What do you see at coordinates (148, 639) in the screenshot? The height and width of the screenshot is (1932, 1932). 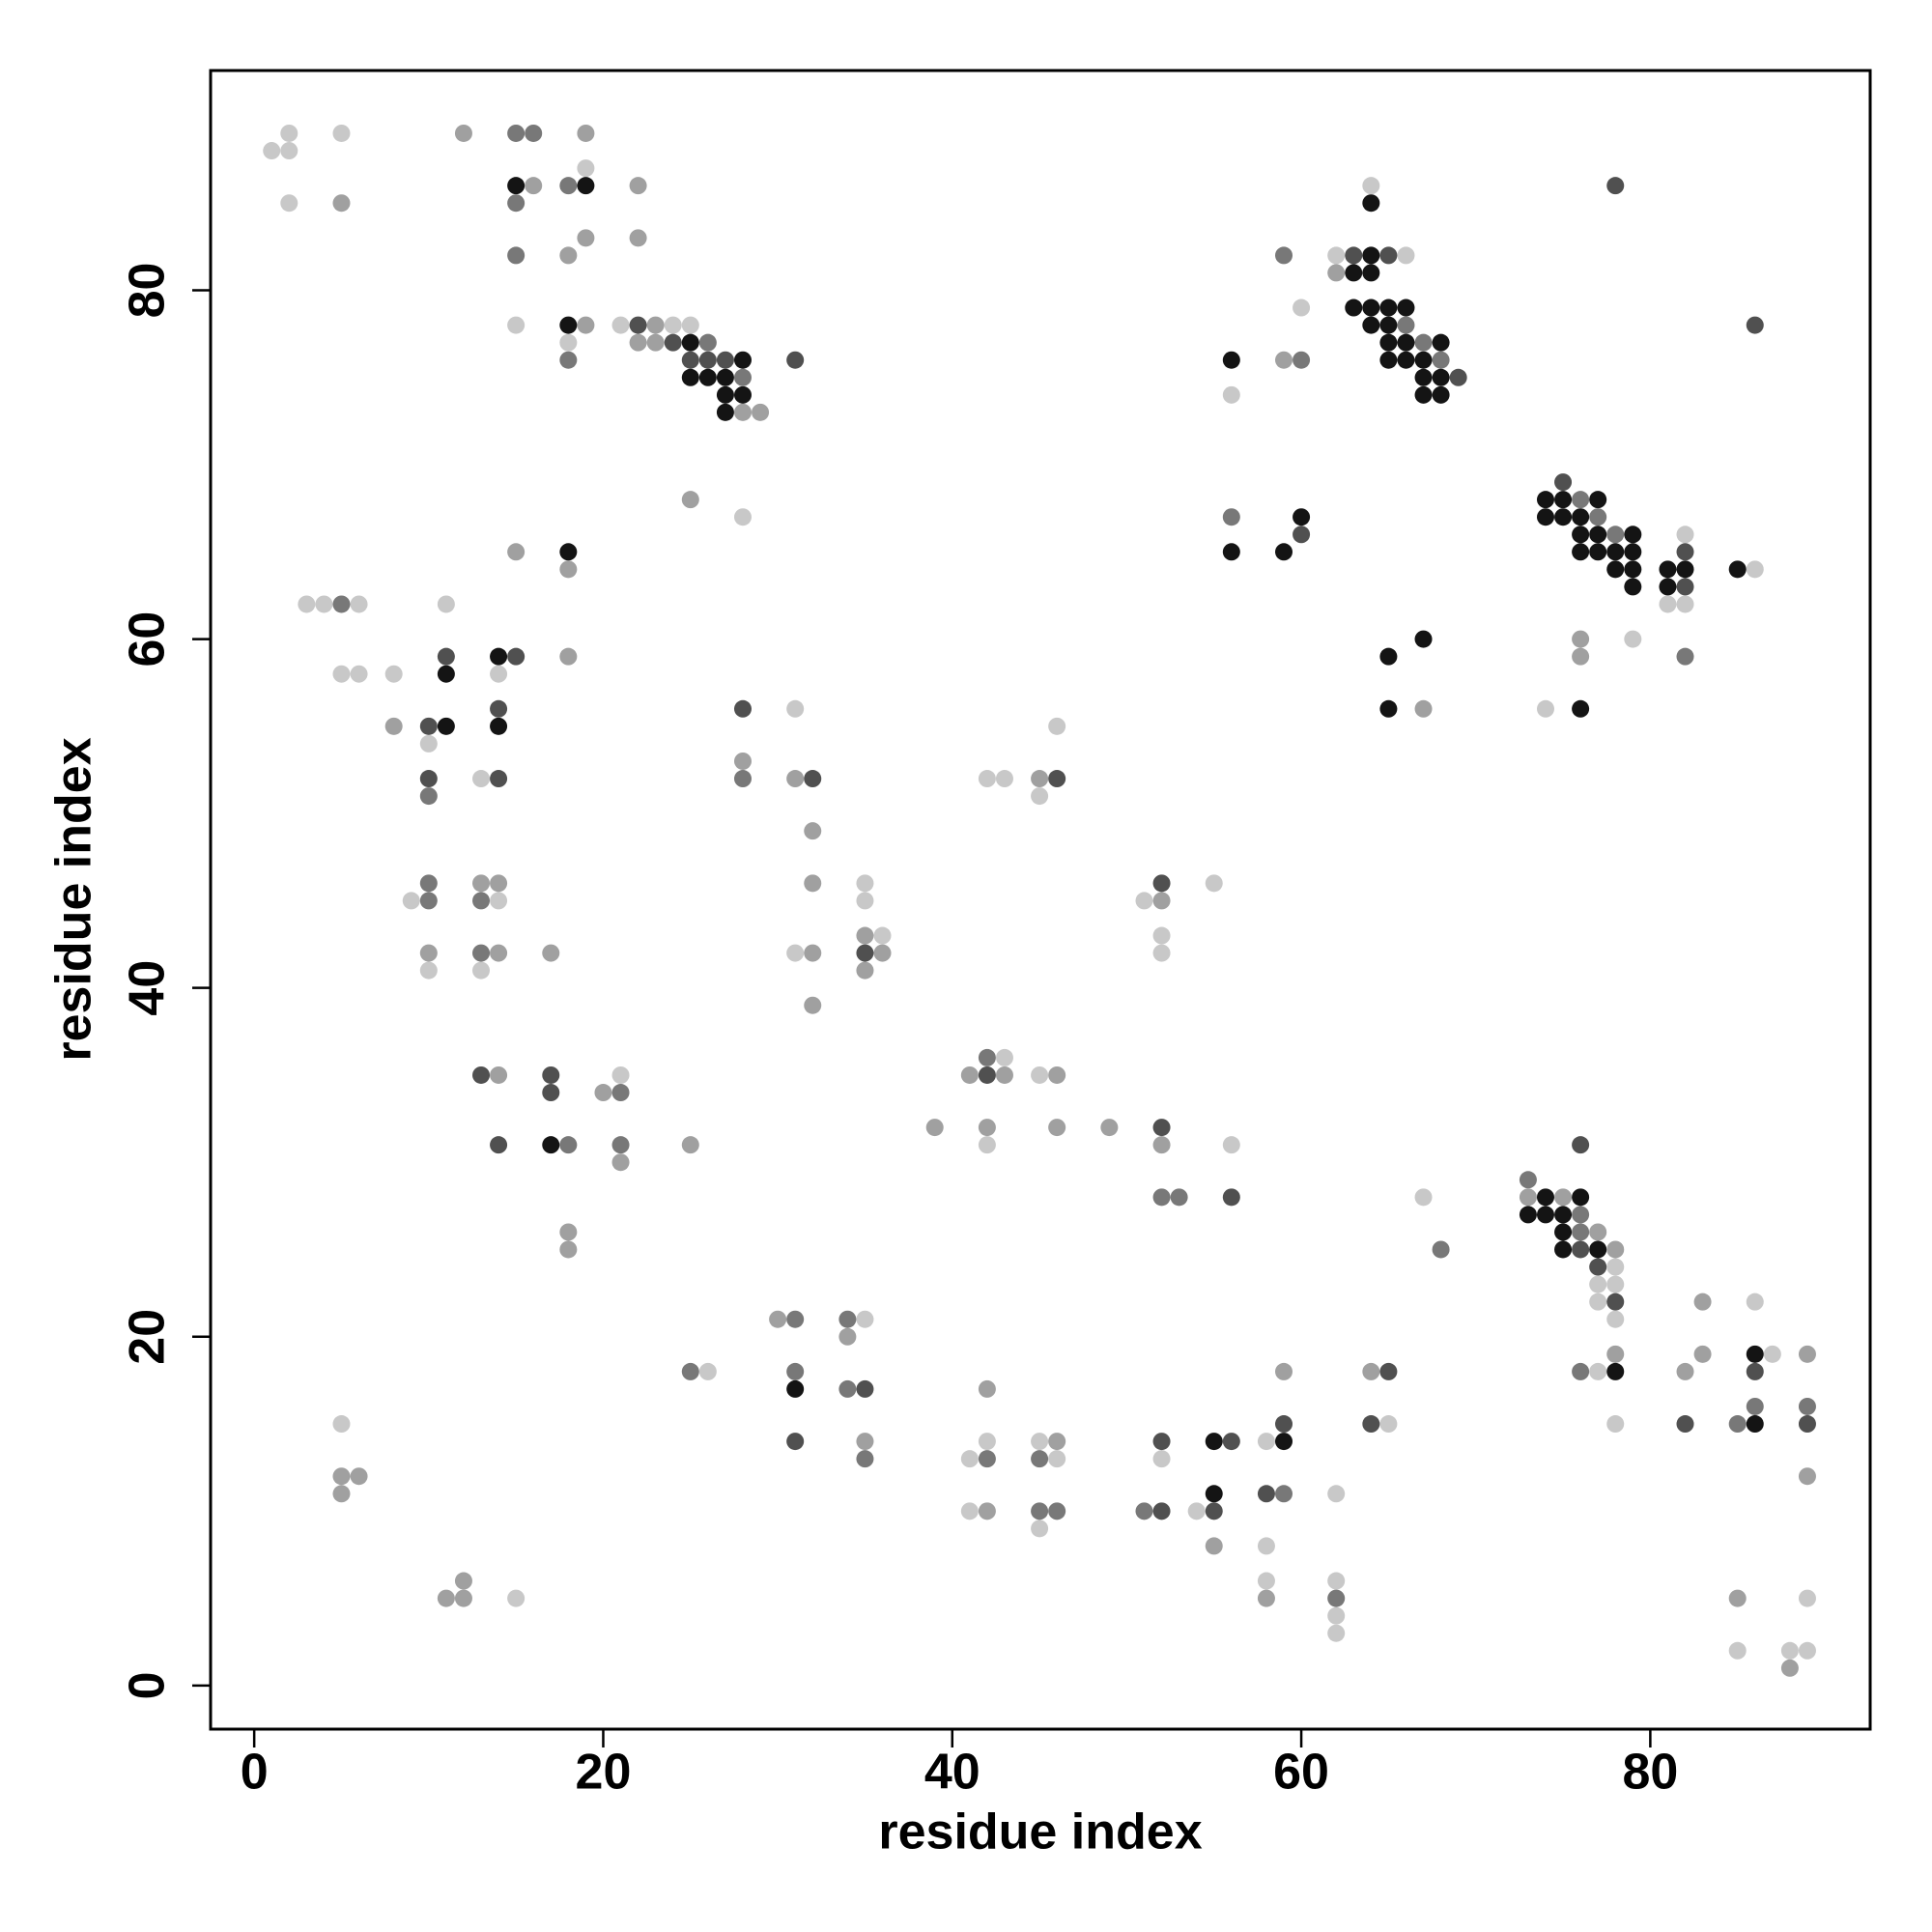 I see `y-tick-label: 60` at bounding box center [148, 639].